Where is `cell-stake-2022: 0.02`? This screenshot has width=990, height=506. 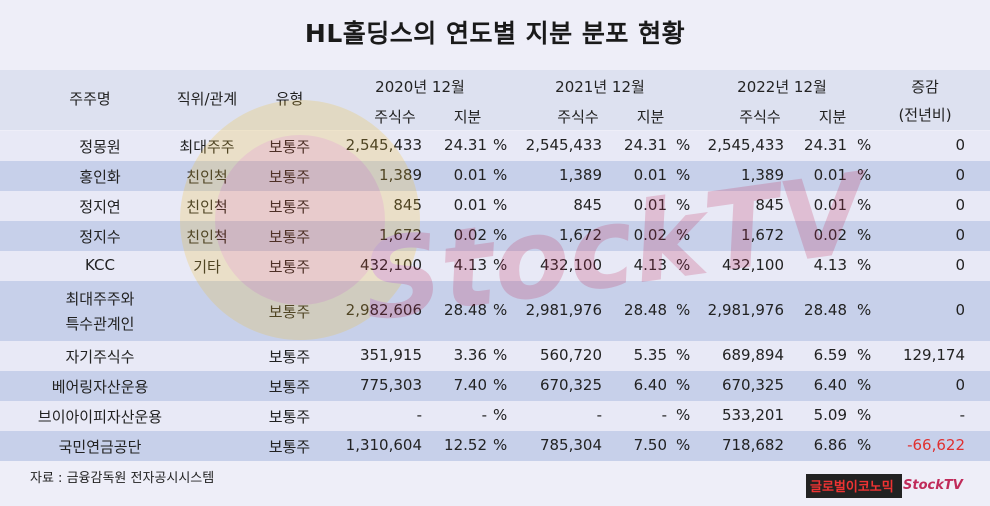 cell-stake-2022: 0.02 is located at coordinates (830, 235).